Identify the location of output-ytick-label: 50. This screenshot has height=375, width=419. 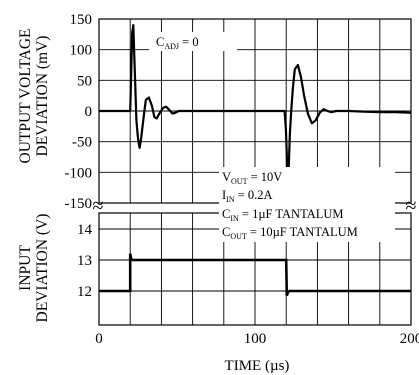
(84, 81).